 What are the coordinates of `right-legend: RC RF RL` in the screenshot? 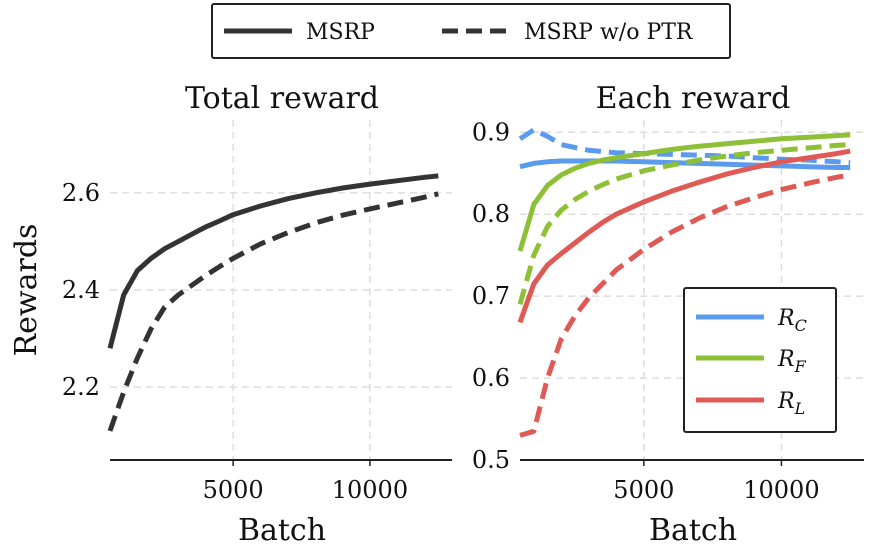 It's located at (760, 360).